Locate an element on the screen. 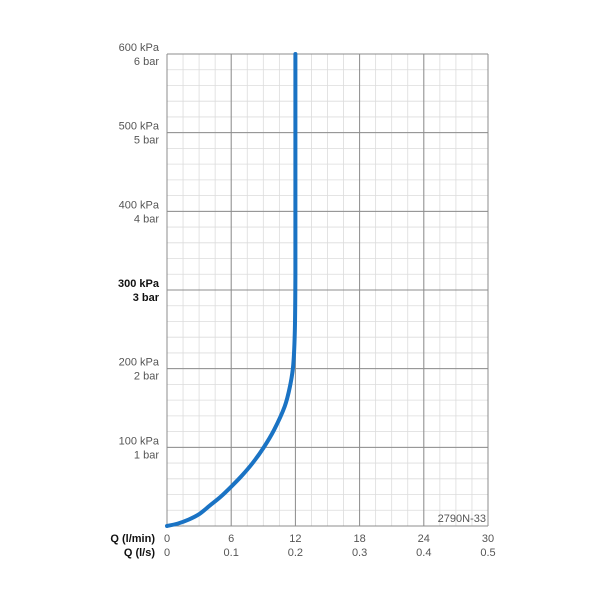  y-tick-label-bar: 4 bar is located at coordinates (146, 219).